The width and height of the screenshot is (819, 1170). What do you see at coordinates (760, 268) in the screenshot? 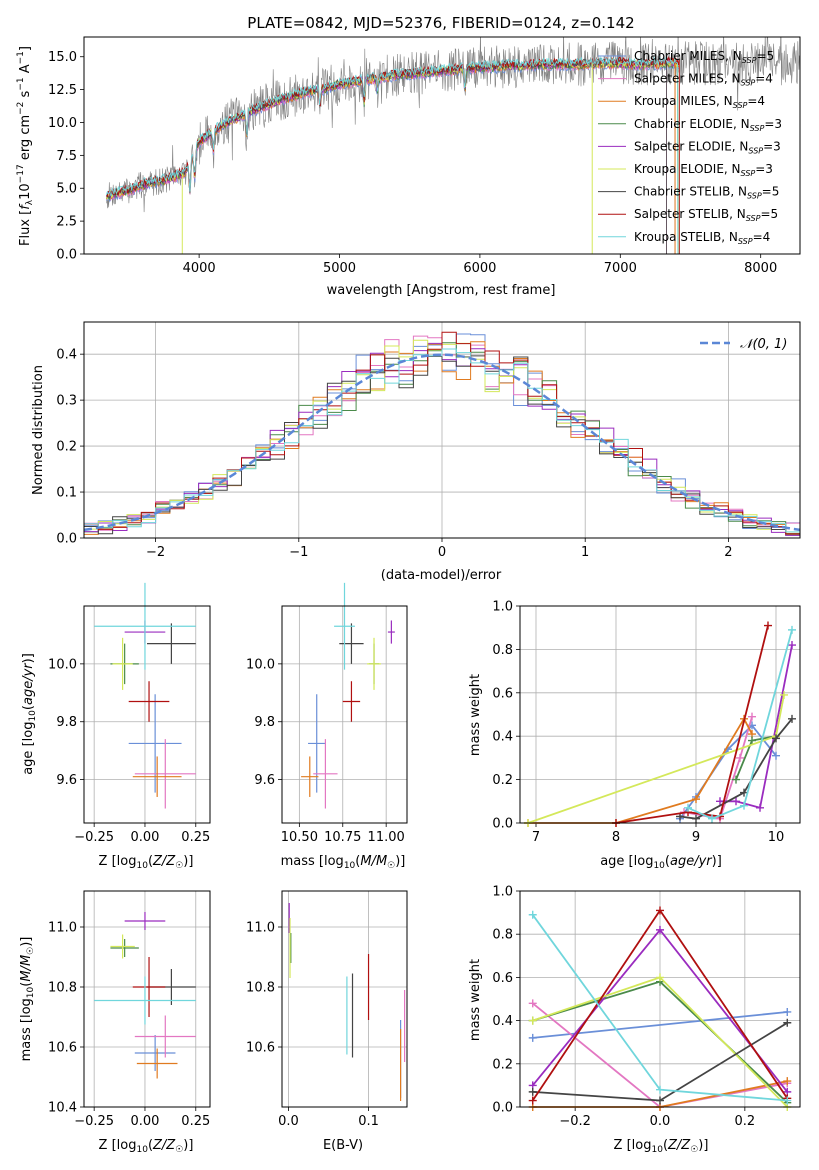
I see `x-tick-label: 8000` at bounding box center [760, 268].